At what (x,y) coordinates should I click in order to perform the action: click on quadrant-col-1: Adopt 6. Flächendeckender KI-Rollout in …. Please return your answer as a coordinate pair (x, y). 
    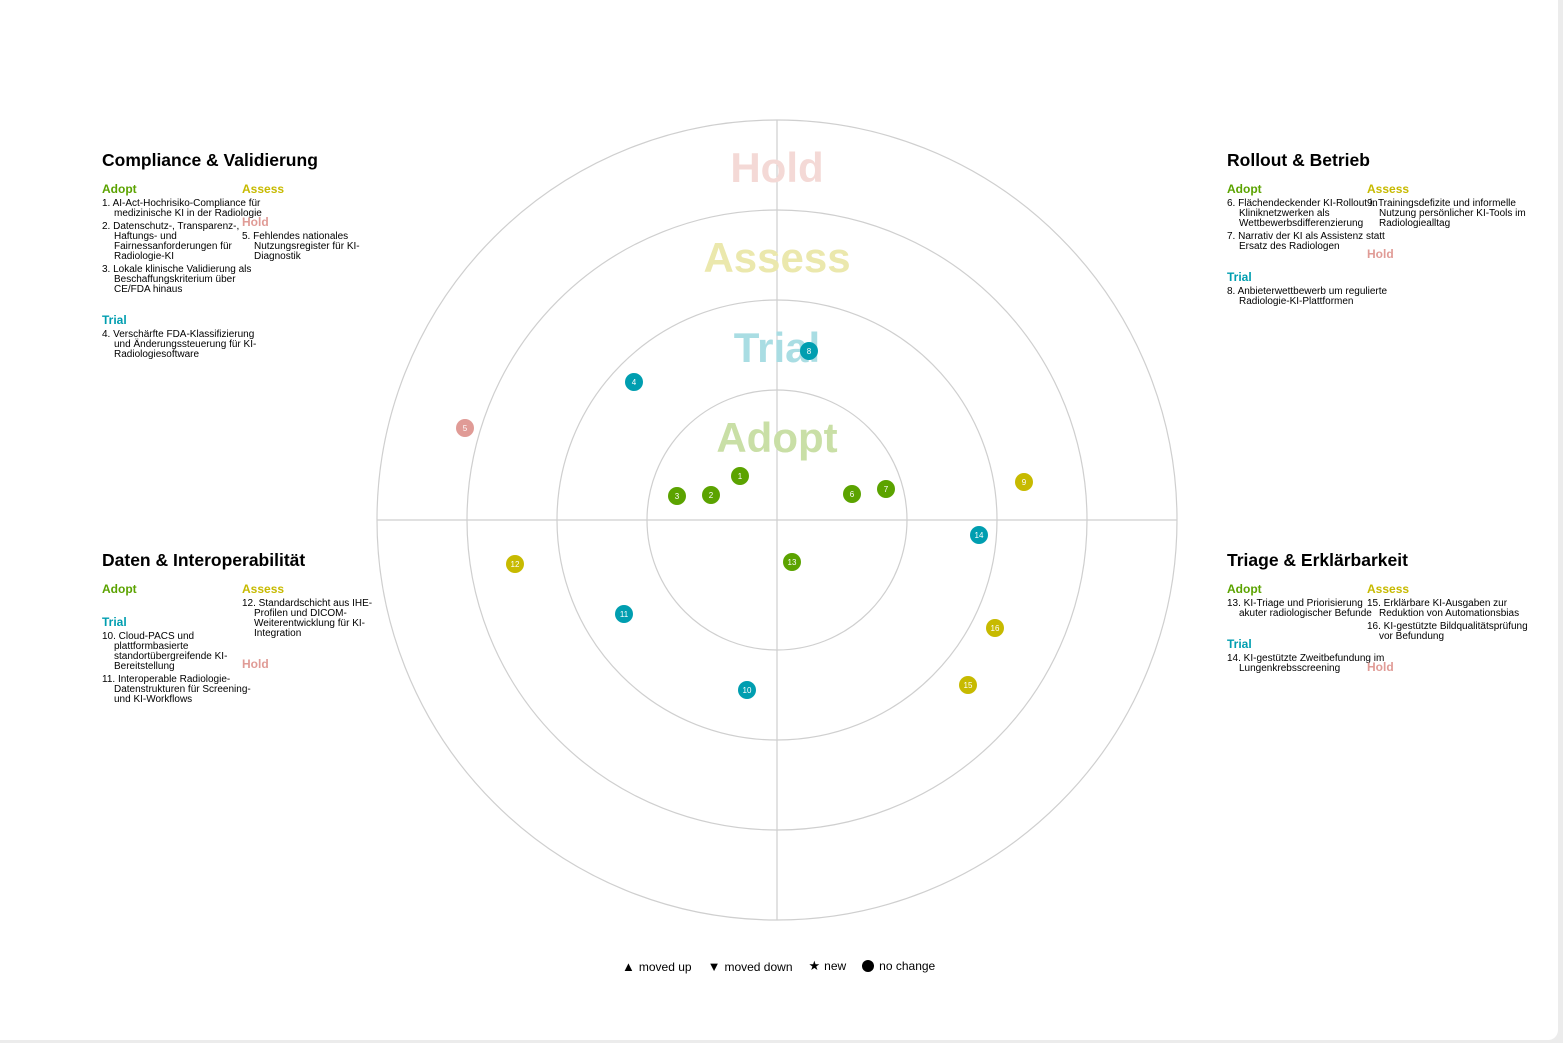
    Looking at the image, I should click on (1307, 253).